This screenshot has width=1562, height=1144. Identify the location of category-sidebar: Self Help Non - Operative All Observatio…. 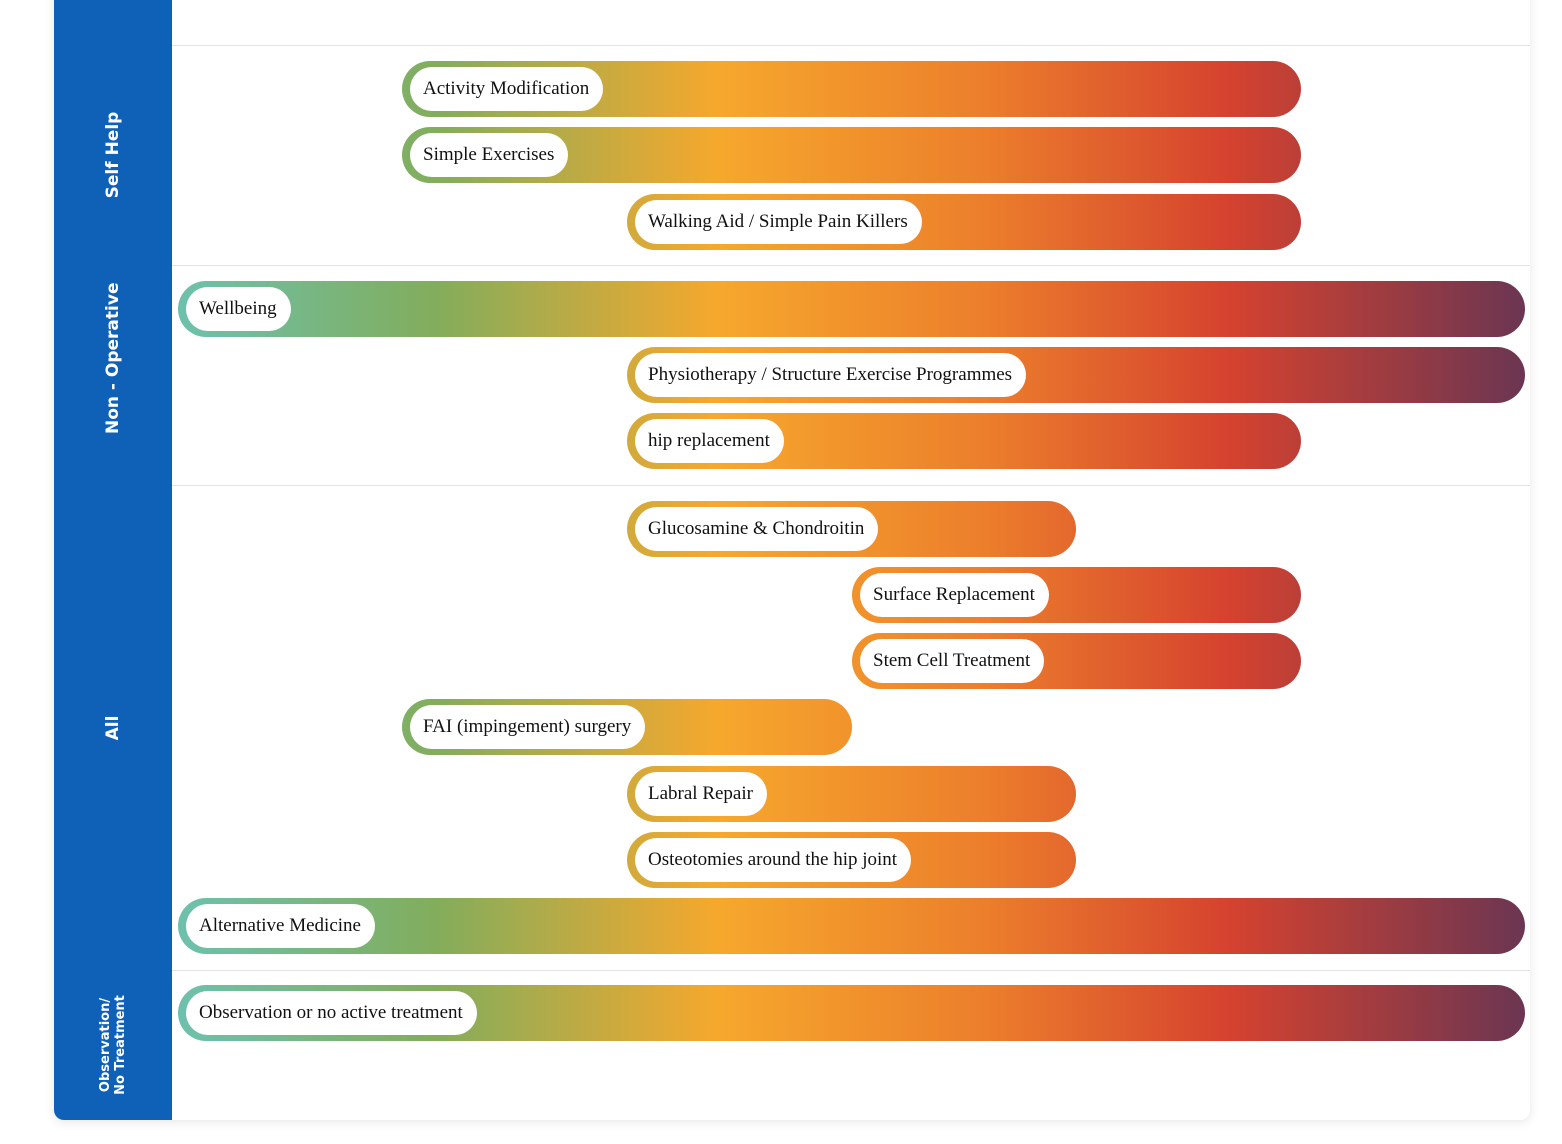
(113, 560).